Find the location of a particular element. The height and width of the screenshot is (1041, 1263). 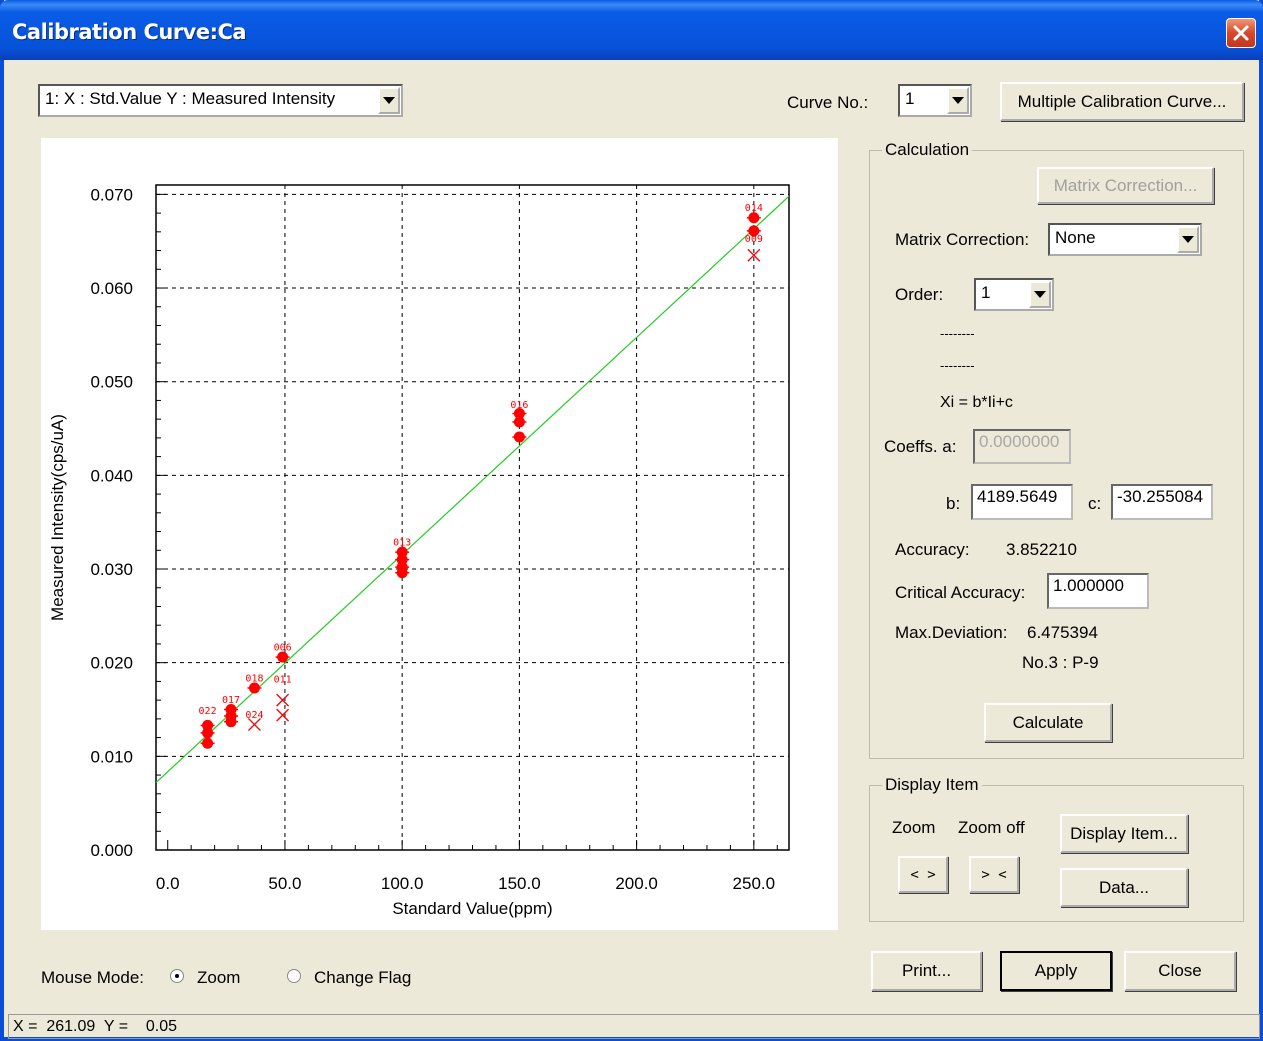

y-tick-label: 0.060 is located at coordinates (111, 288).